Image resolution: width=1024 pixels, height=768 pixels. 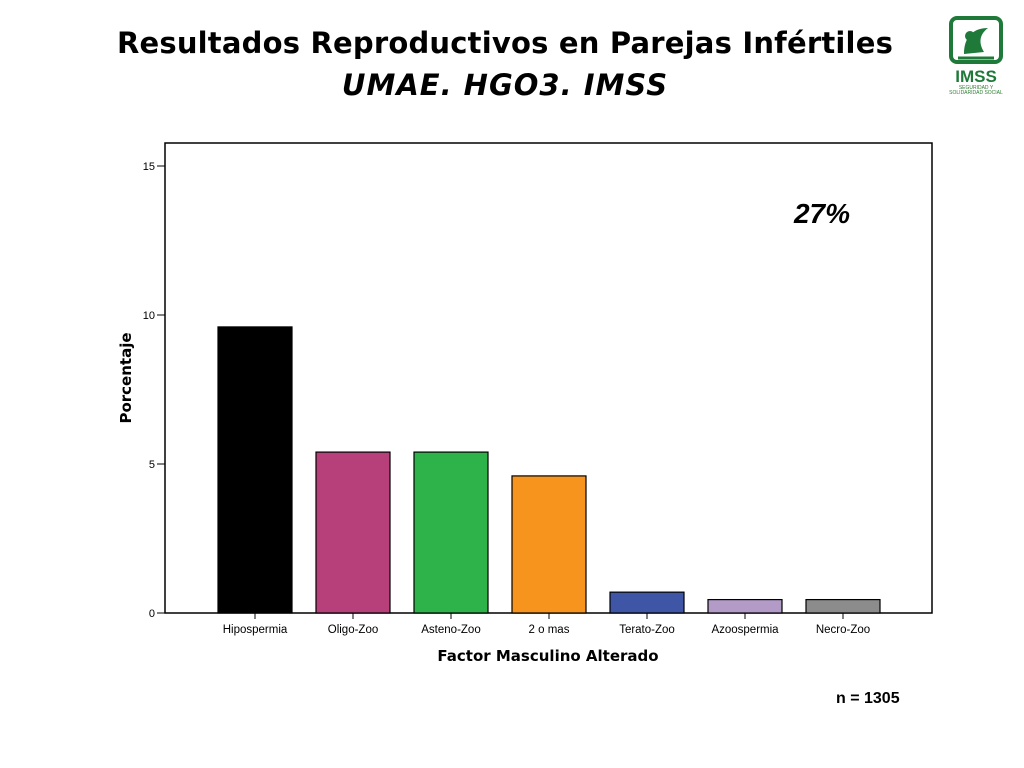 What do you see at coordinates (152, 465) in the screenshot?
I see `y-tick-label: 5` at bounding box center [152, 465].